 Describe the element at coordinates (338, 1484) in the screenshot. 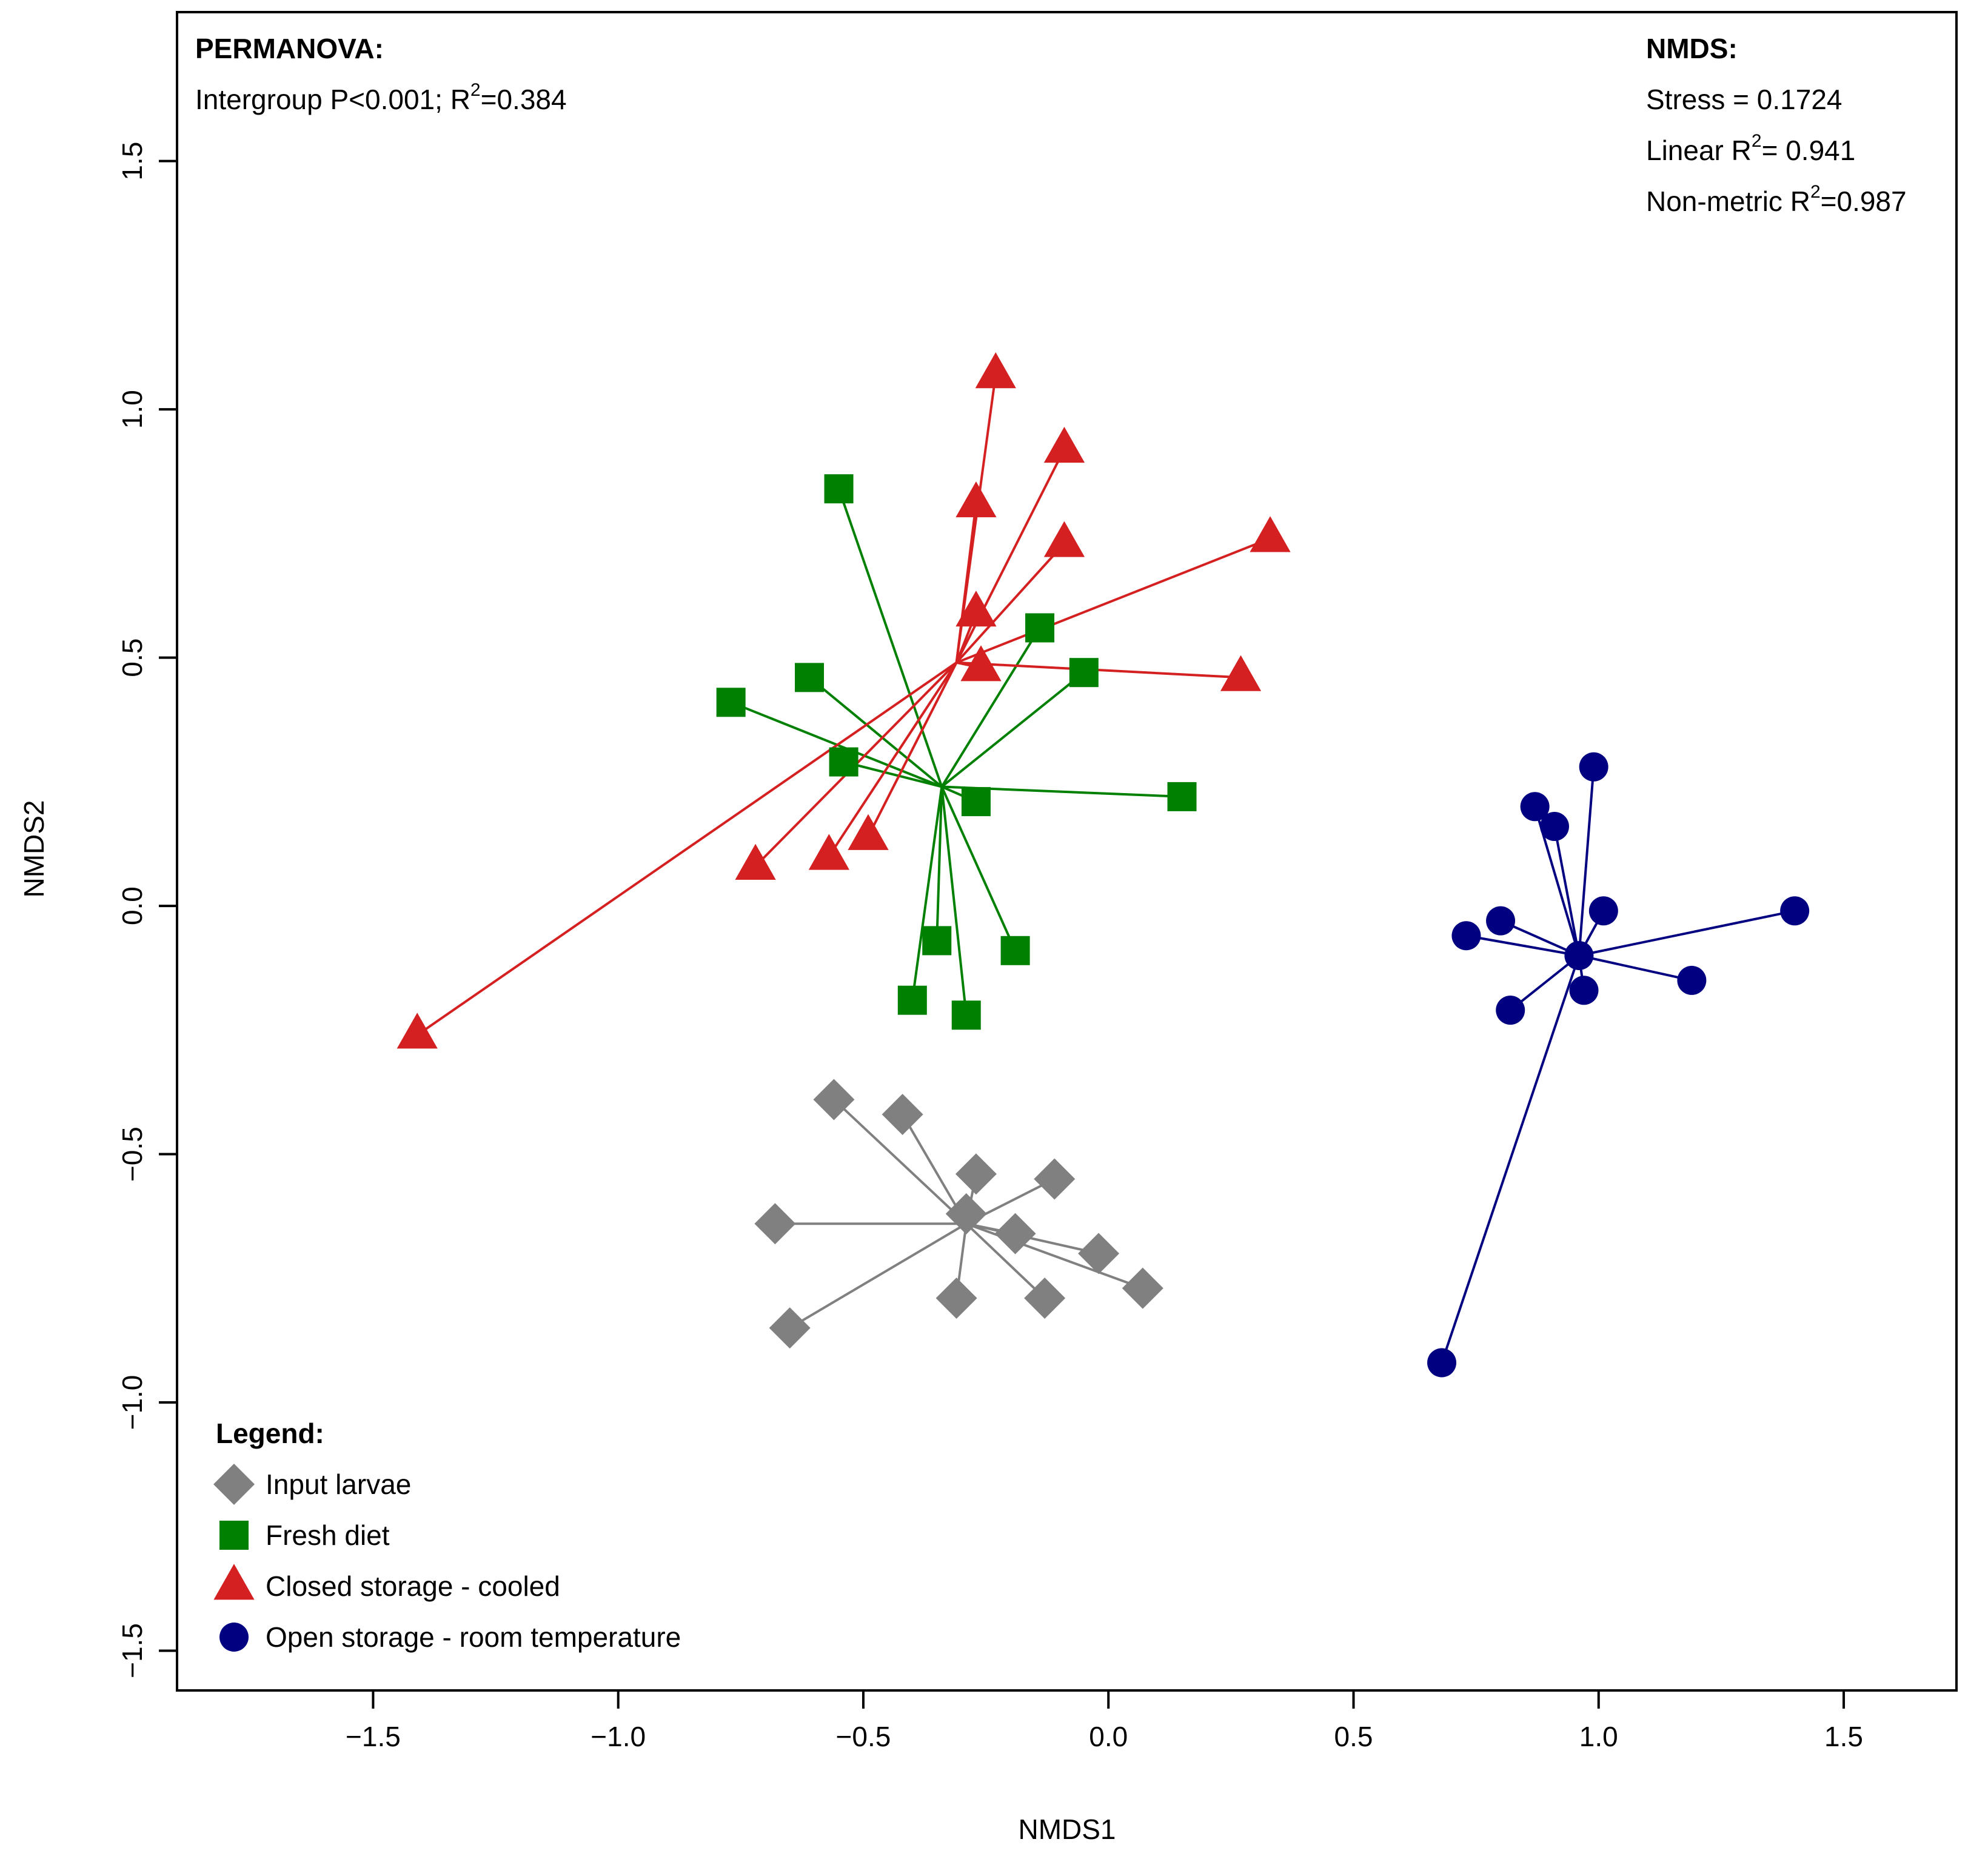

I see `legend-label: Input larvae` at that location.